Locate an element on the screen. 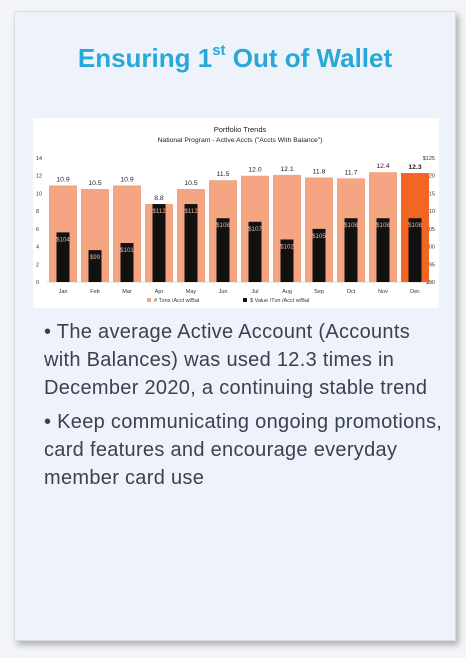 The height and width of the screenshot is (658, 466). y-left-tick-label: 4 is located at coordinates (37, 248).